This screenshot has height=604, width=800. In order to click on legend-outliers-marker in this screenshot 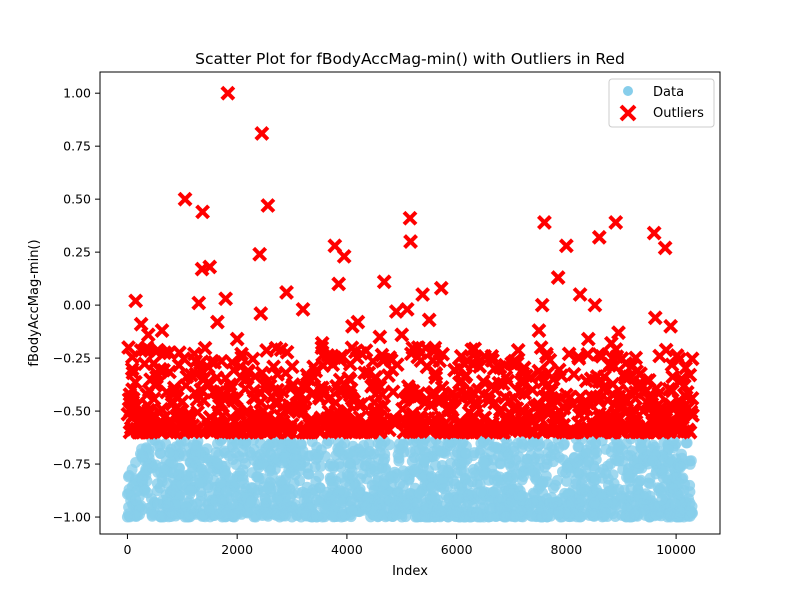, I will do `click(628, 113)`.